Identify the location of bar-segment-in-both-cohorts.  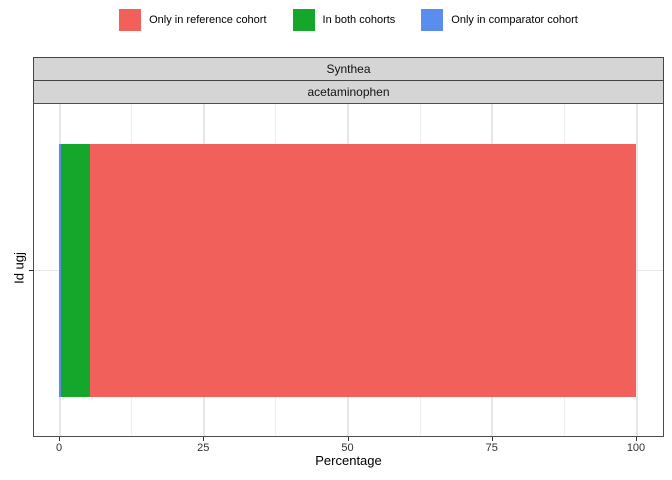
(75, 270).